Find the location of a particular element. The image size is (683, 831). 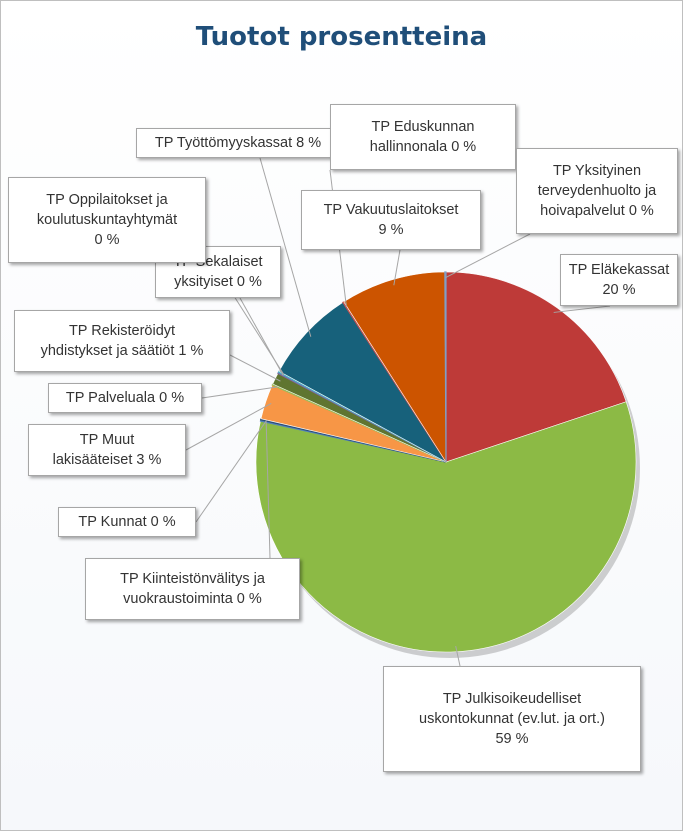

slice-data-label: TP Vakuutuslaitokset 9 % is located at coordinates (391, 220).